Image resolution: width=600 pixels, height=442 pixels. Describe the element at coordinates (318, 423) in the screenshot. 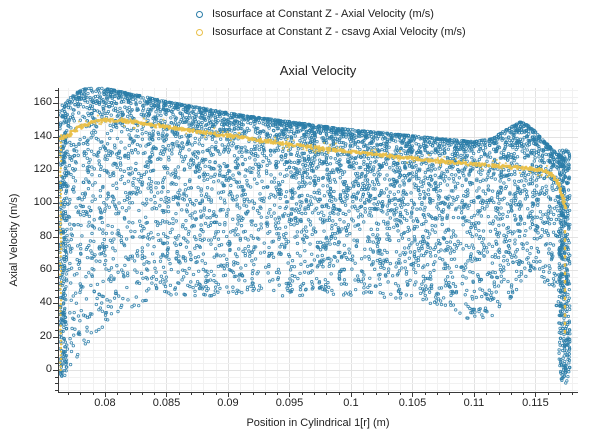

I see `x-axis-label: Position in Cylindrical 1[r] (m)` at that location.